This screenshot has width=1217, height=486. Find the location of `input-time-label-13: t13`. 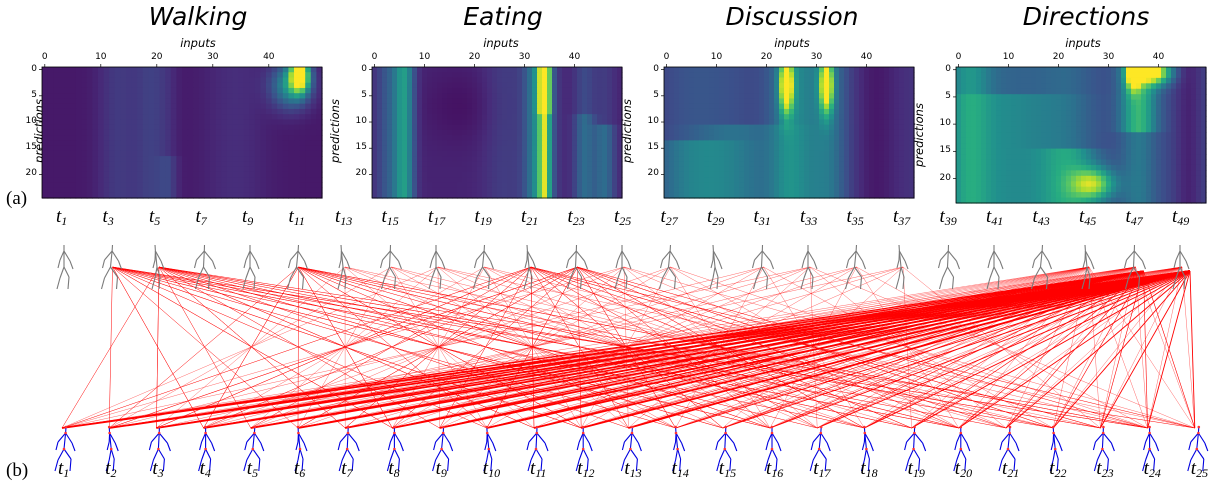

input-time-label-13: t13 is located at coordinates (344, 217).